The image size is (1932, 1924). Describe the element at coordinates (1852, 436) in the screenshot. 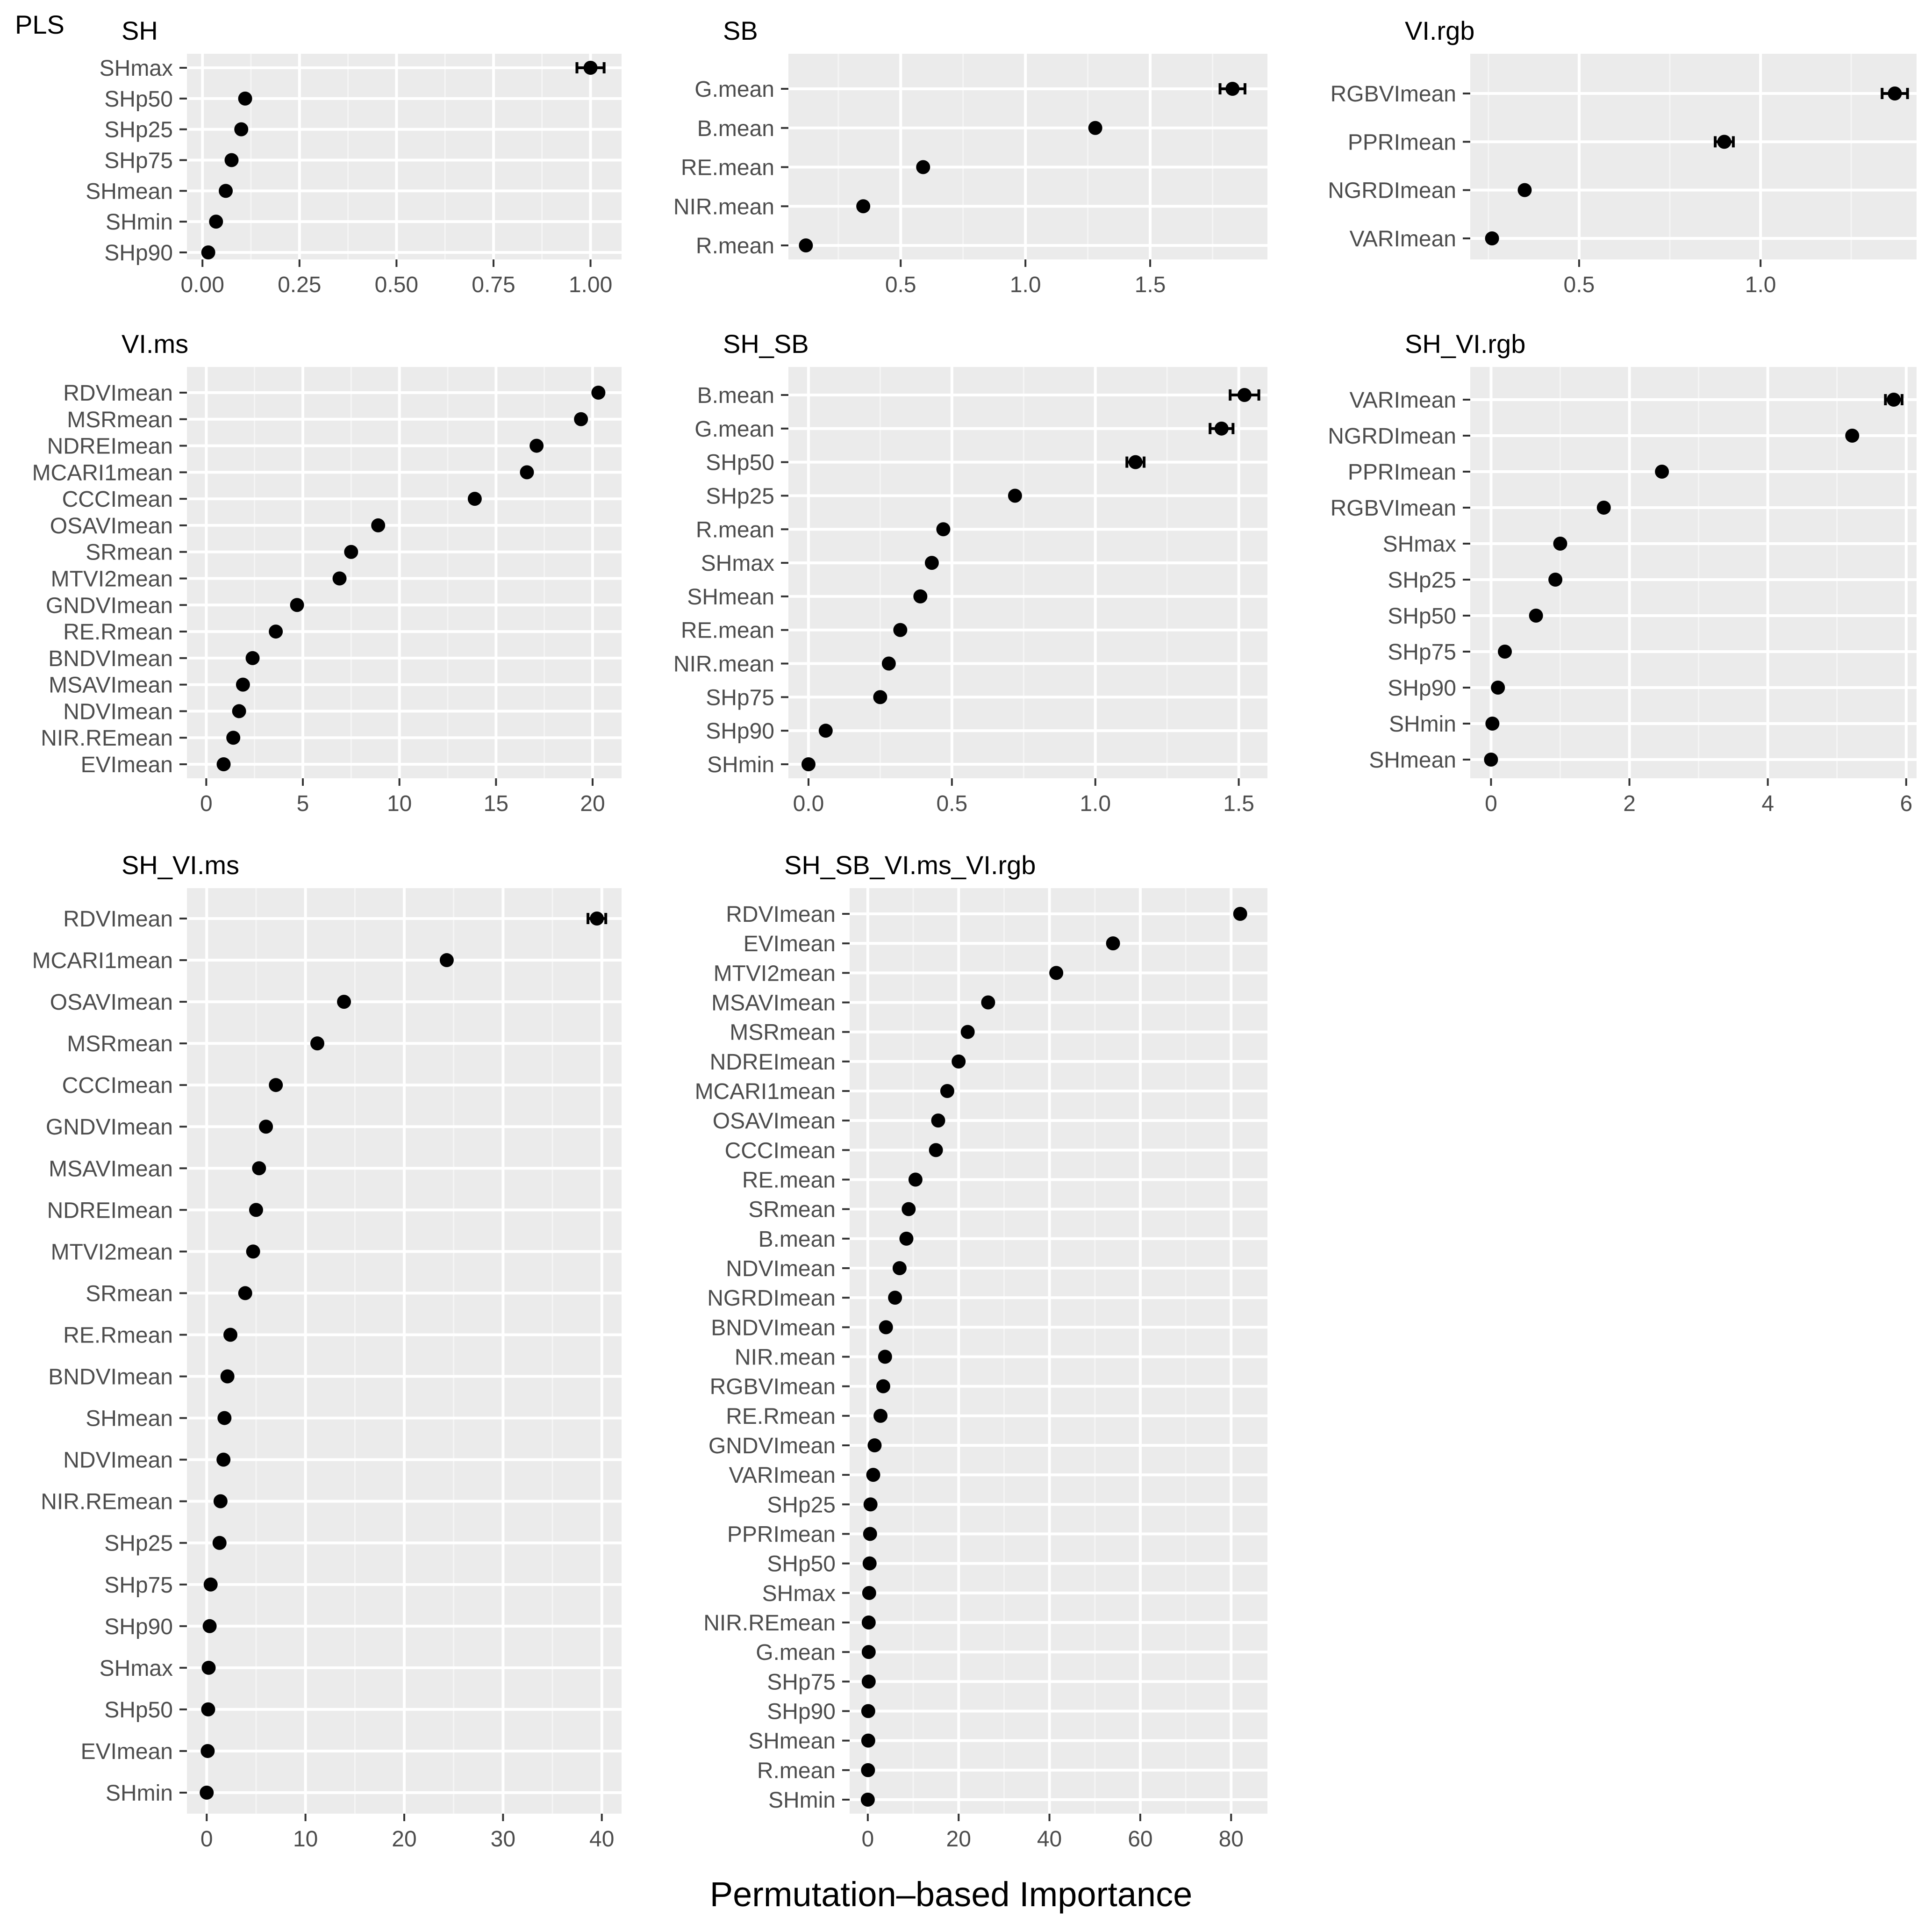

I see `data-point-NGRDImean` at that location.